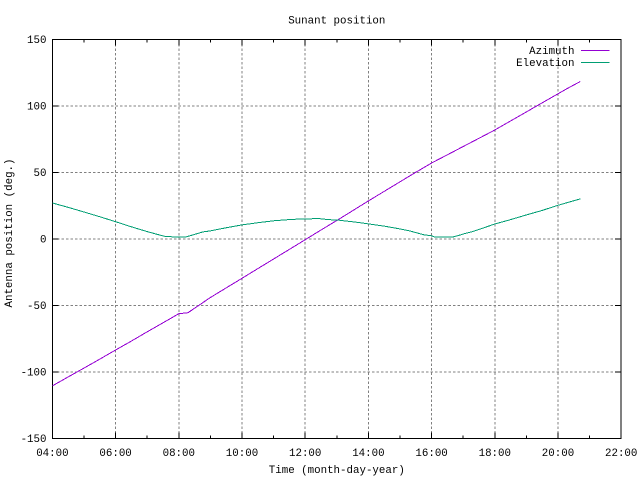 This screenshot has height=480, width=640. Describe the element at coordinates (621, 454) in the screenshot. I see `svg-text: 22:00` at that location.